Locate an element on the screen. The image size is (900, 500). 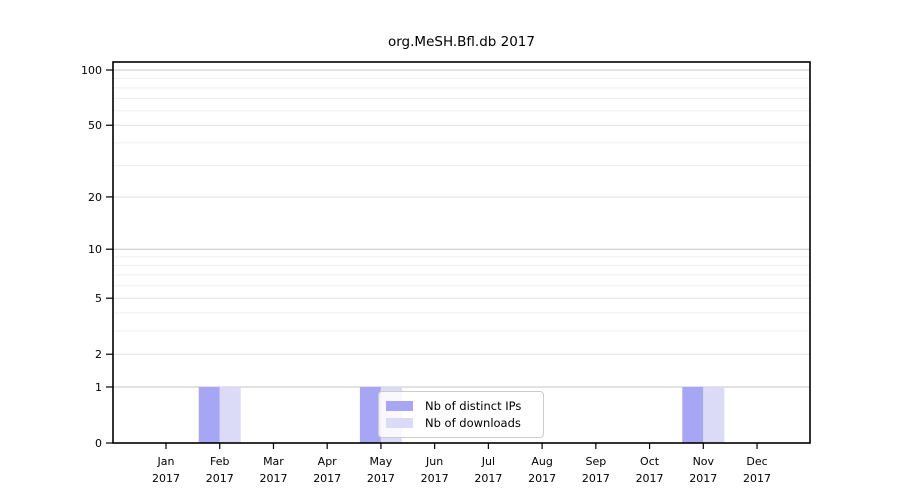
x-tick-label-month: May is located at coordinates (381, 461).